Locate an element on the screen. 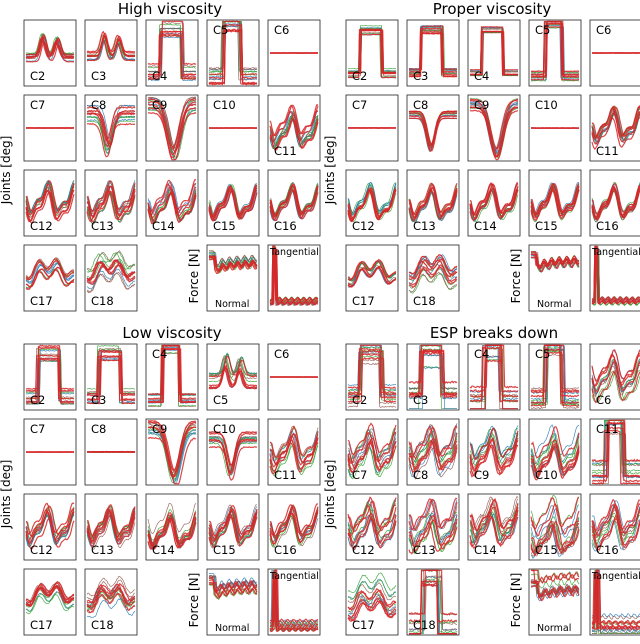 The image size is (640, 644). subplot-c5: C5 is located at coordinates (555, 377).